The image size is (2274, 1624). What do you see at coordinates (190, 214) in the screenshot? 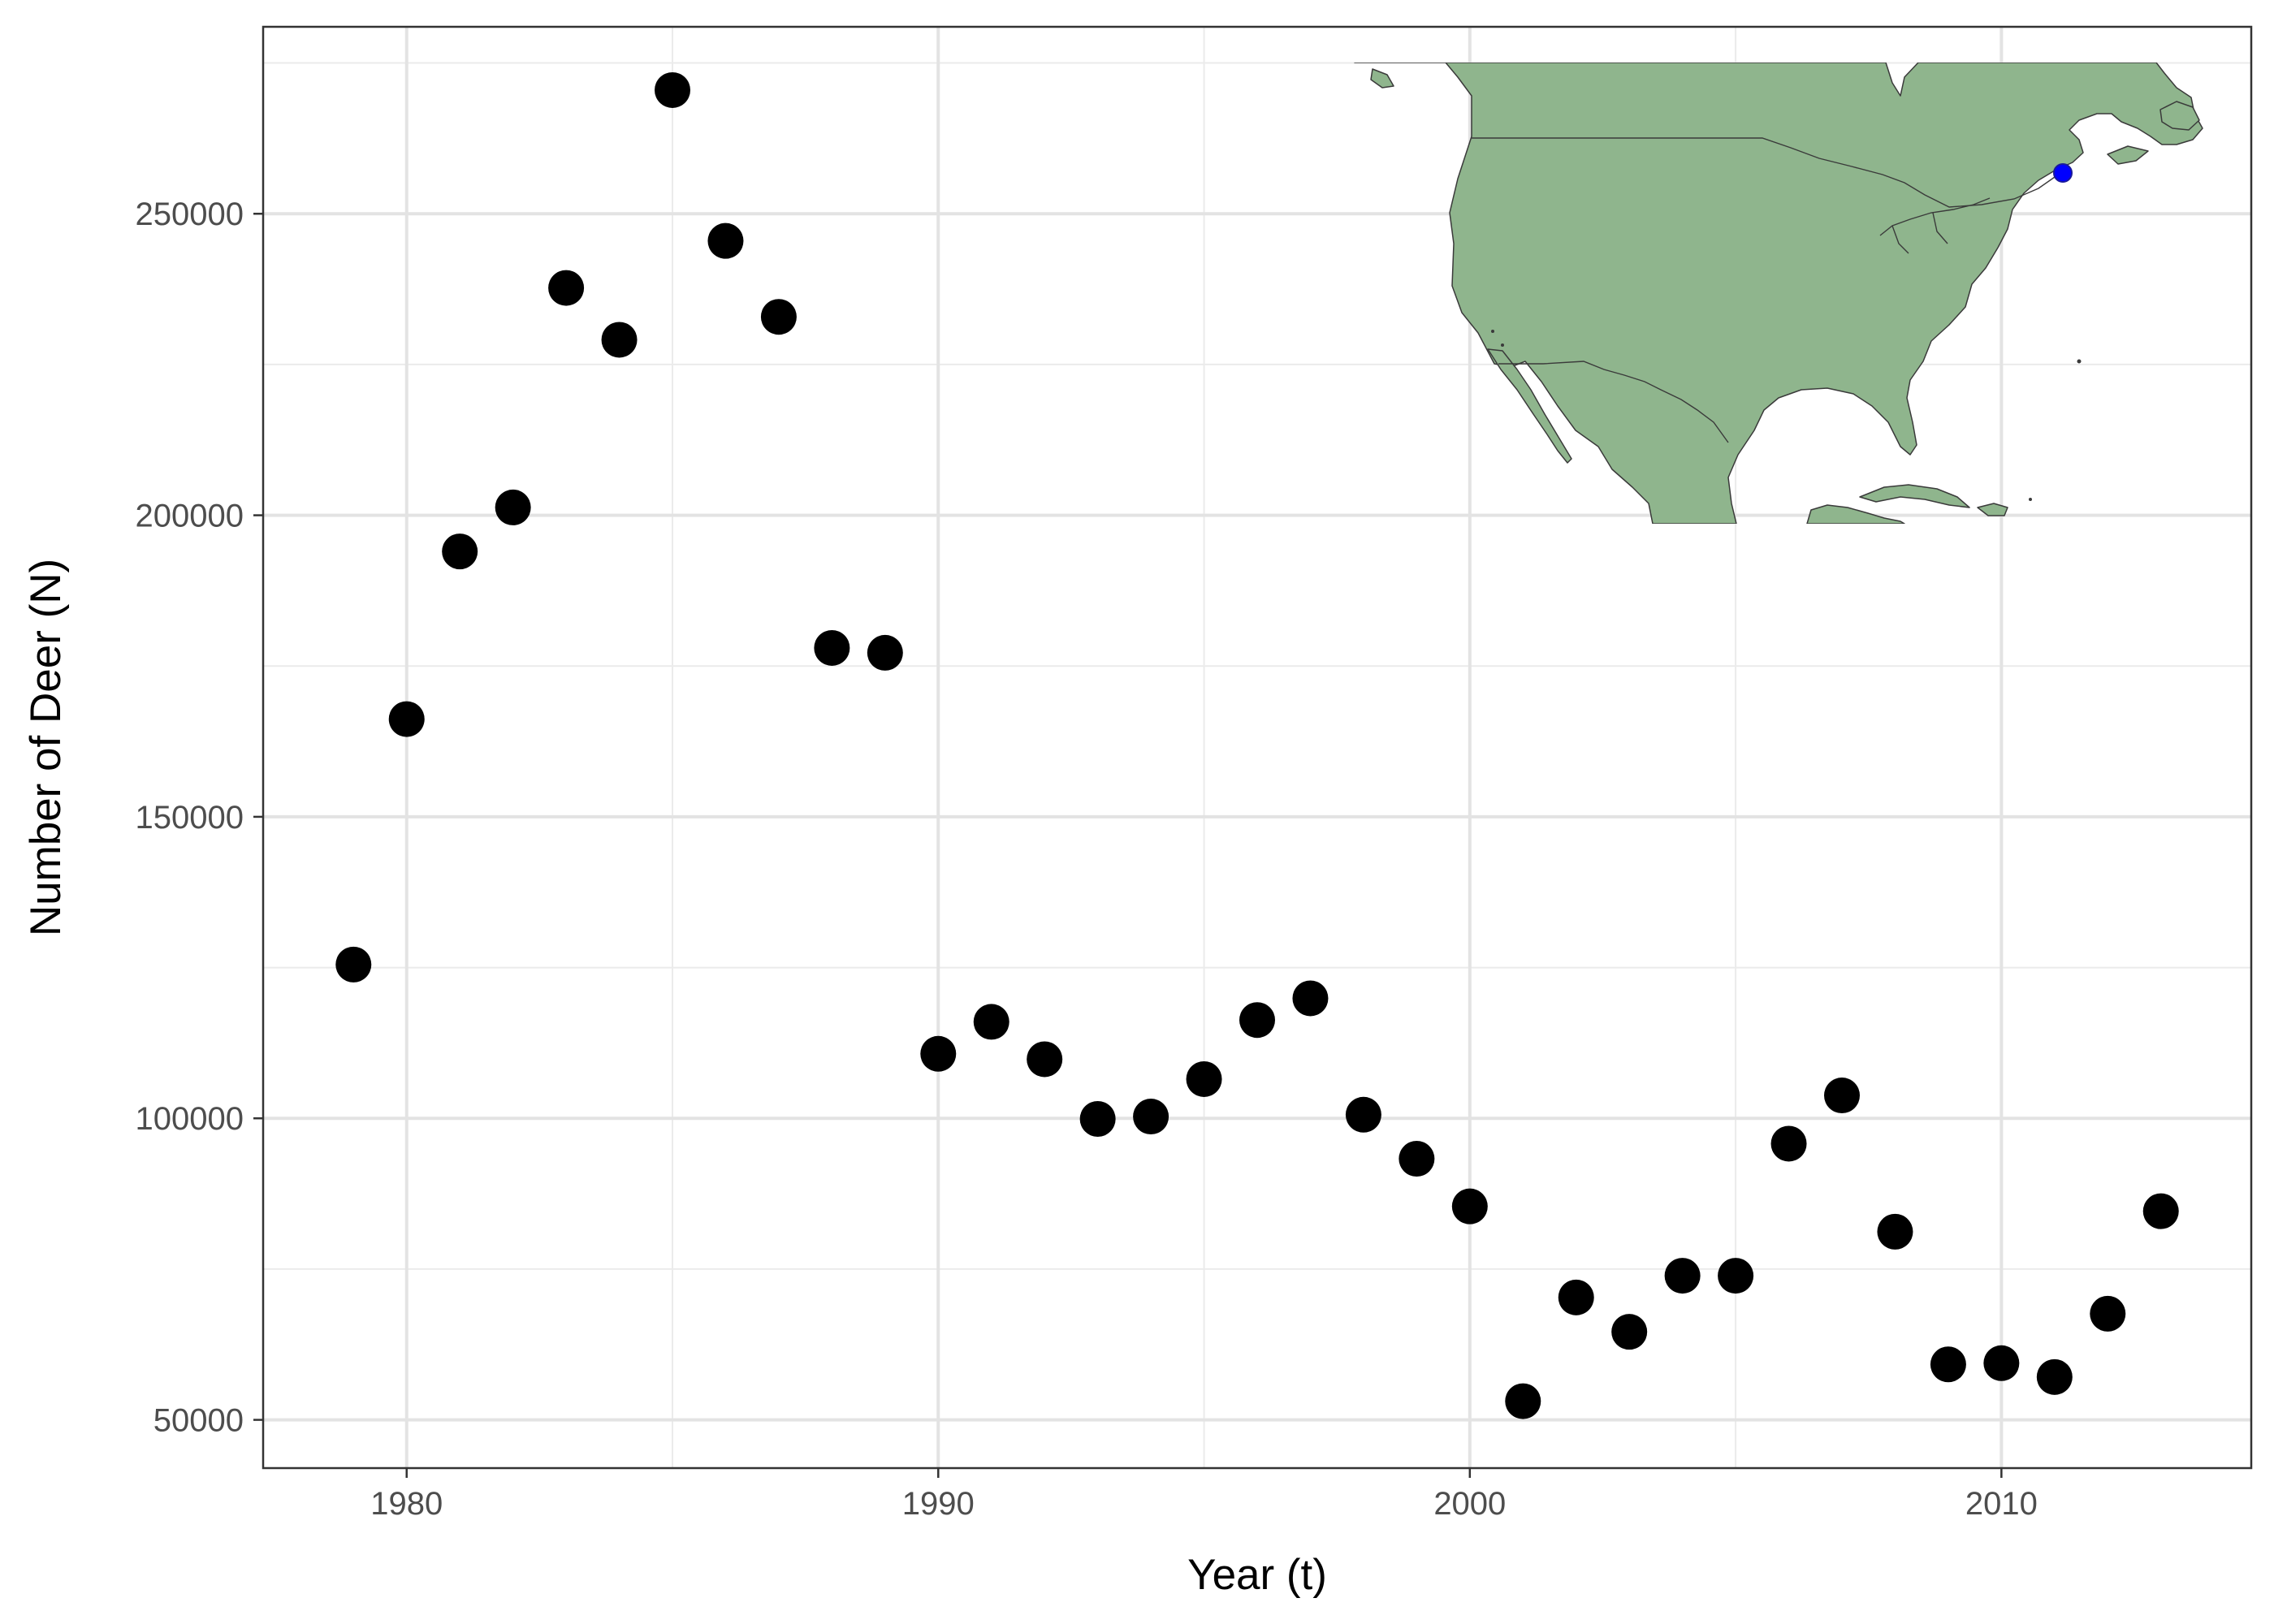
I see `y-tick-label: 250000` at bounding box center [190, 214].